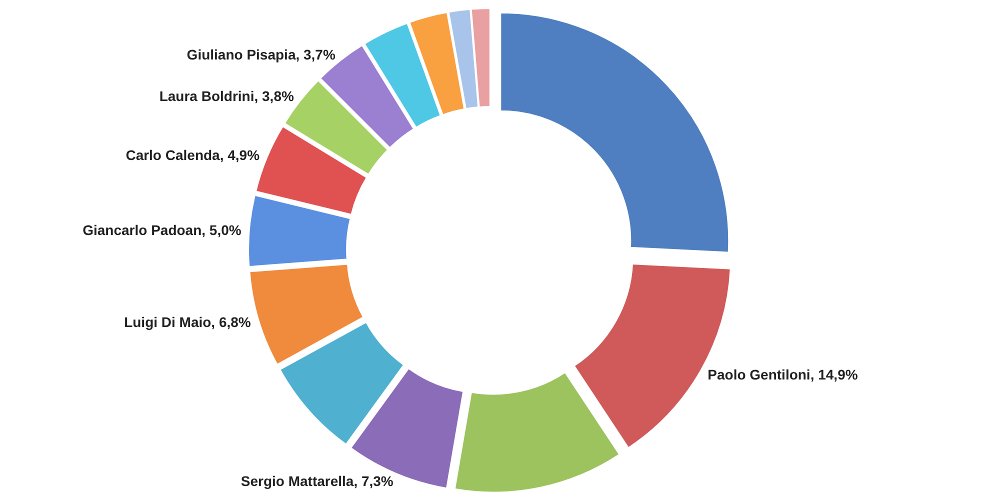 This screenshot has width=1000, height=500. Describe the element at coordinates (226, 96) in the screenshot. I see `slice-label: Laura Boldrini, 3,8%` at that location.